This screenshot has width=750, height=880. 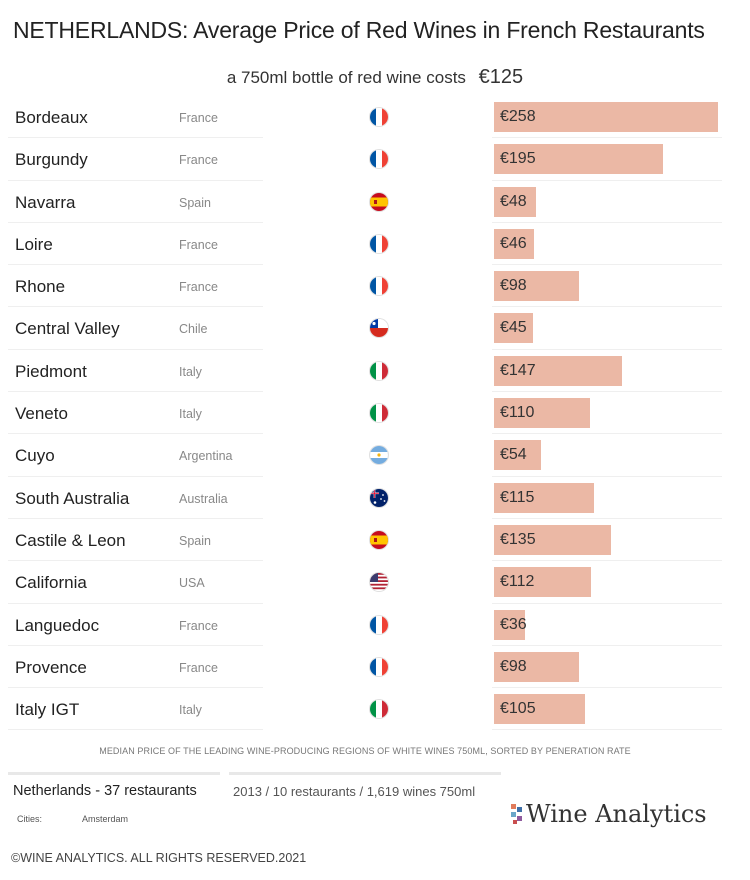 I want to click on region-label: Provence, so click(x=51, y=667).